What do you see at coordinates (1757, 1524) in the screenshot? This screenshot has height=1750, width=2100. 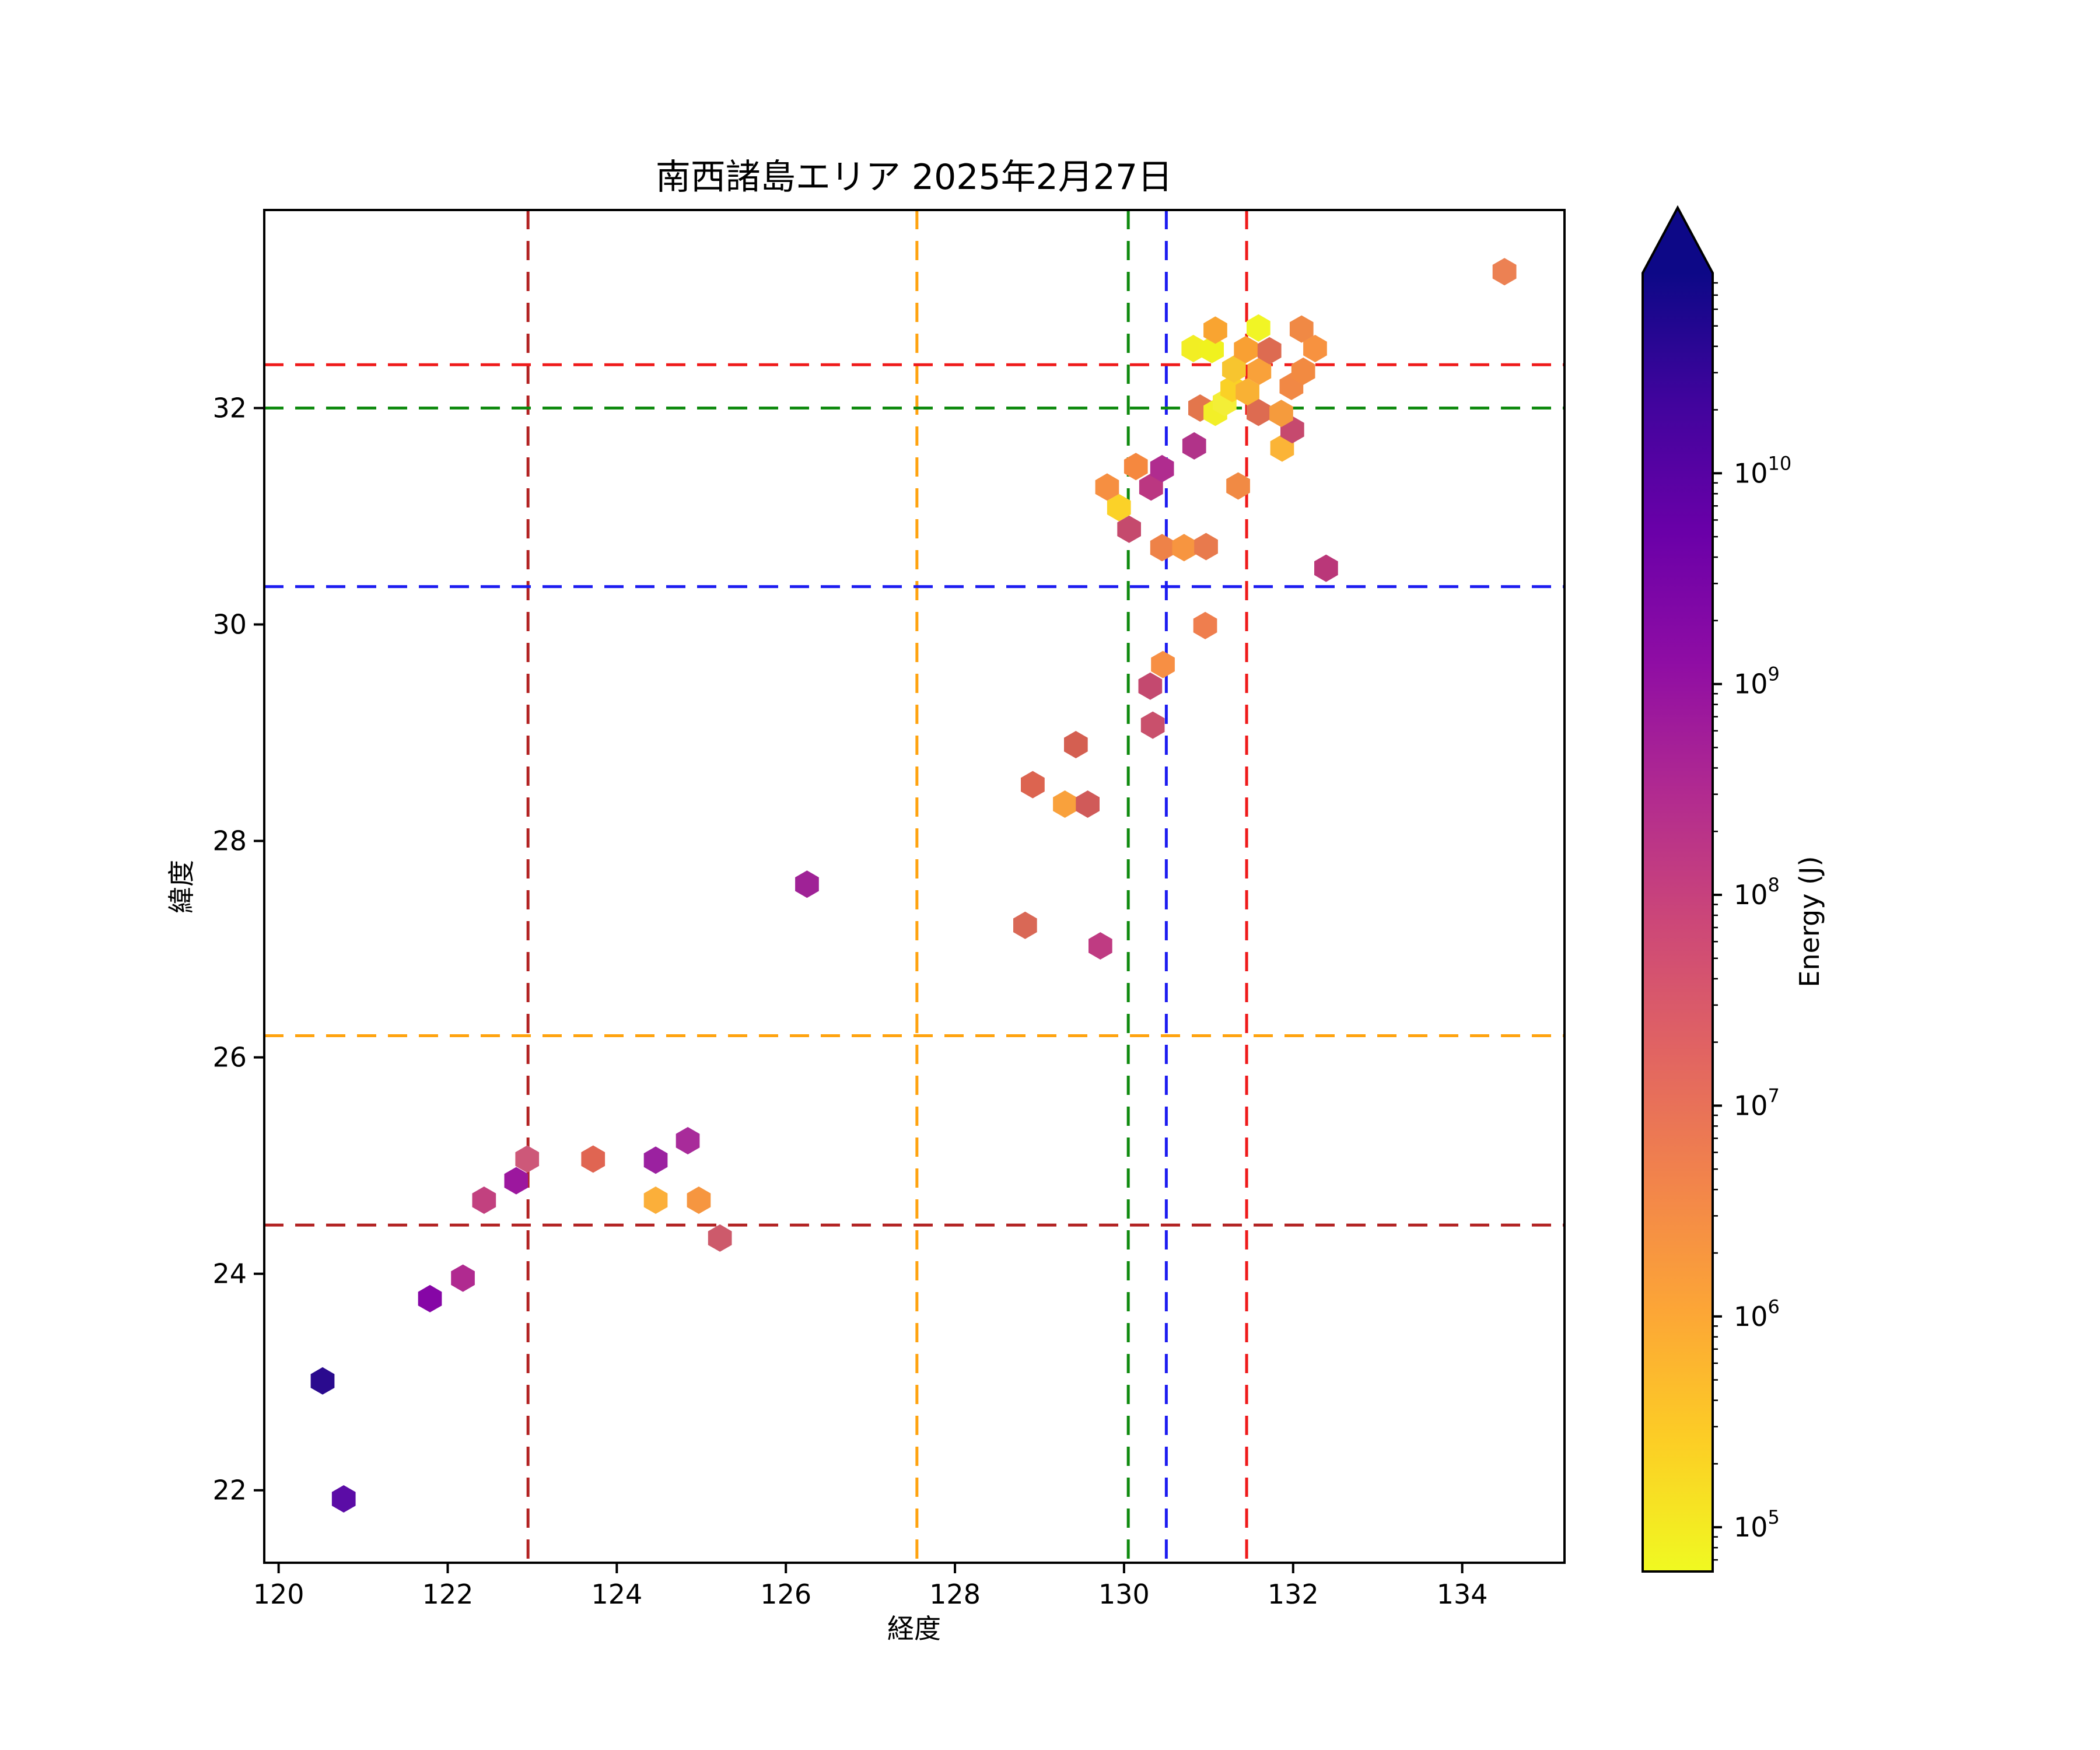 I see `colorbar-tick-label: 10⁵` at bounding box center [1757, 1524].